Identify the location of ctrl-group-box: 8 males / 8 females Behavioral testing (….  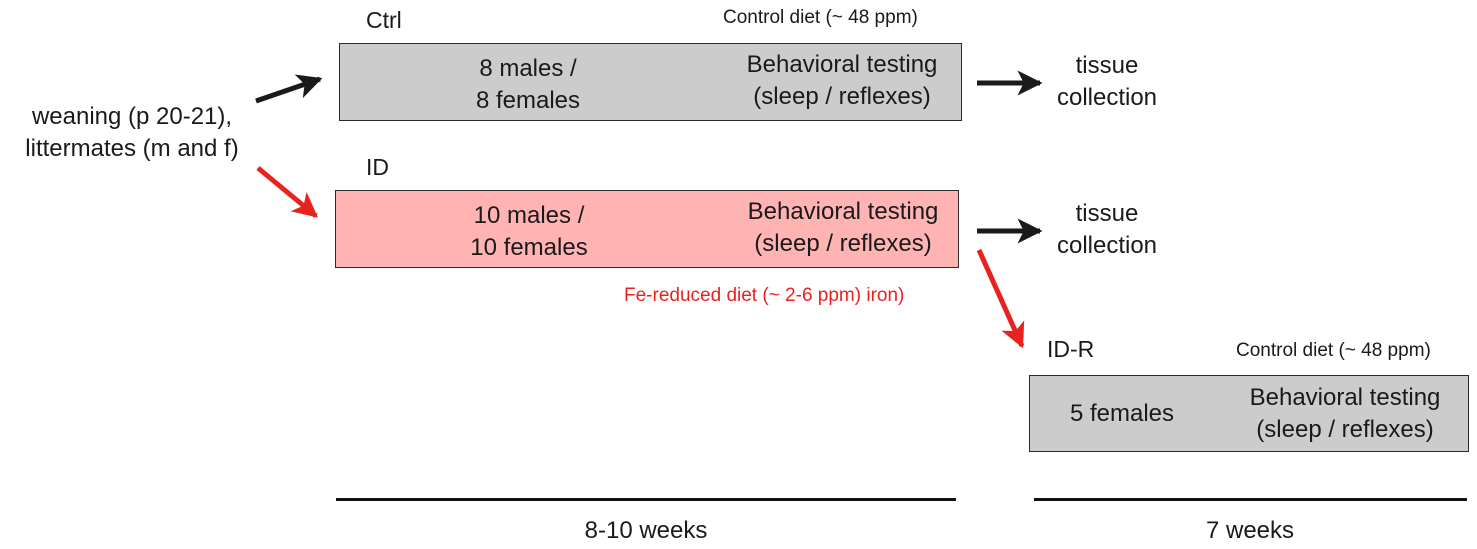
(650, 82).